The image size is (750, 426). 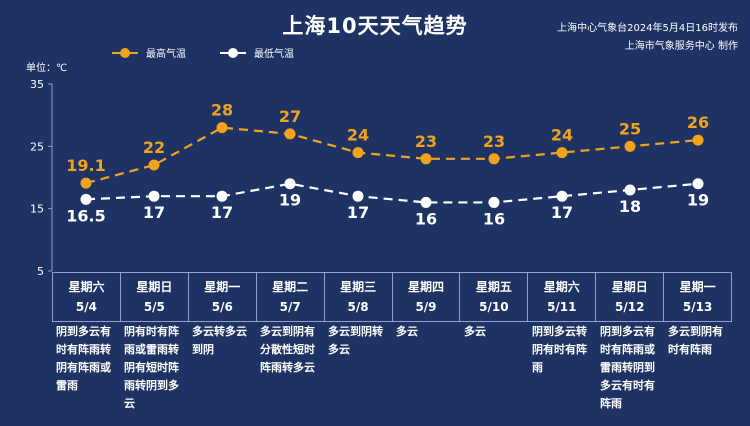 I want to click on date-cell: 星期日 5/12, so click(x=629, y=297).